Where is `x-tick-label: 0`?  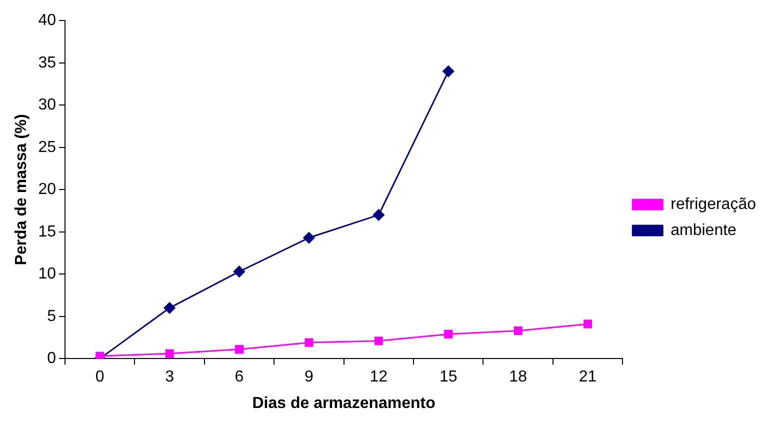 x-tick-label: 0 is located at coordinates (99, 377).